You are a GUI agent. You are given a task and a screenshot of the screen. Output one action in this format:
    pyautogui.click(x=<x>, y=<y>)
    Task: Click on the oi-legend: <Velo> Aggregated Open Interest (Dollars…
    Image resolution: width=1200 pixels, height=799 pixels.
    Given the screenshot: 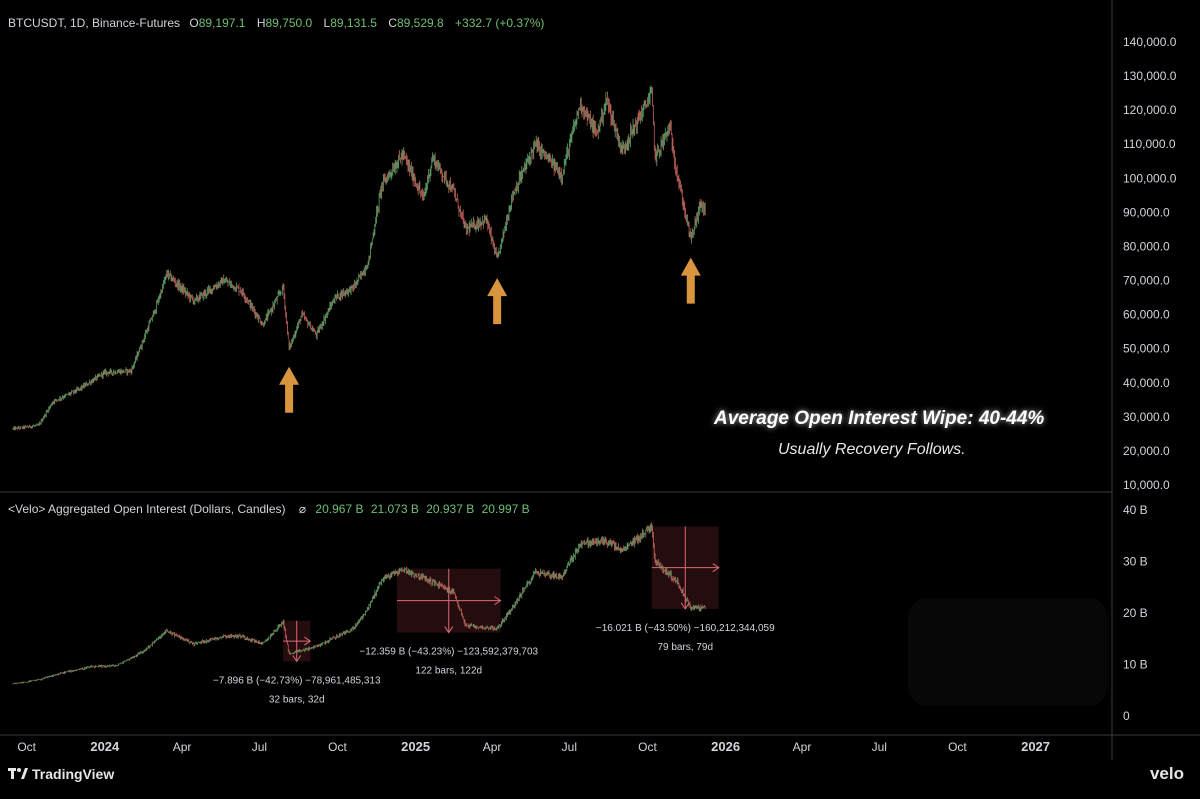 What is the action you would take?
    pyautogui.click(x=271, y=509)
    